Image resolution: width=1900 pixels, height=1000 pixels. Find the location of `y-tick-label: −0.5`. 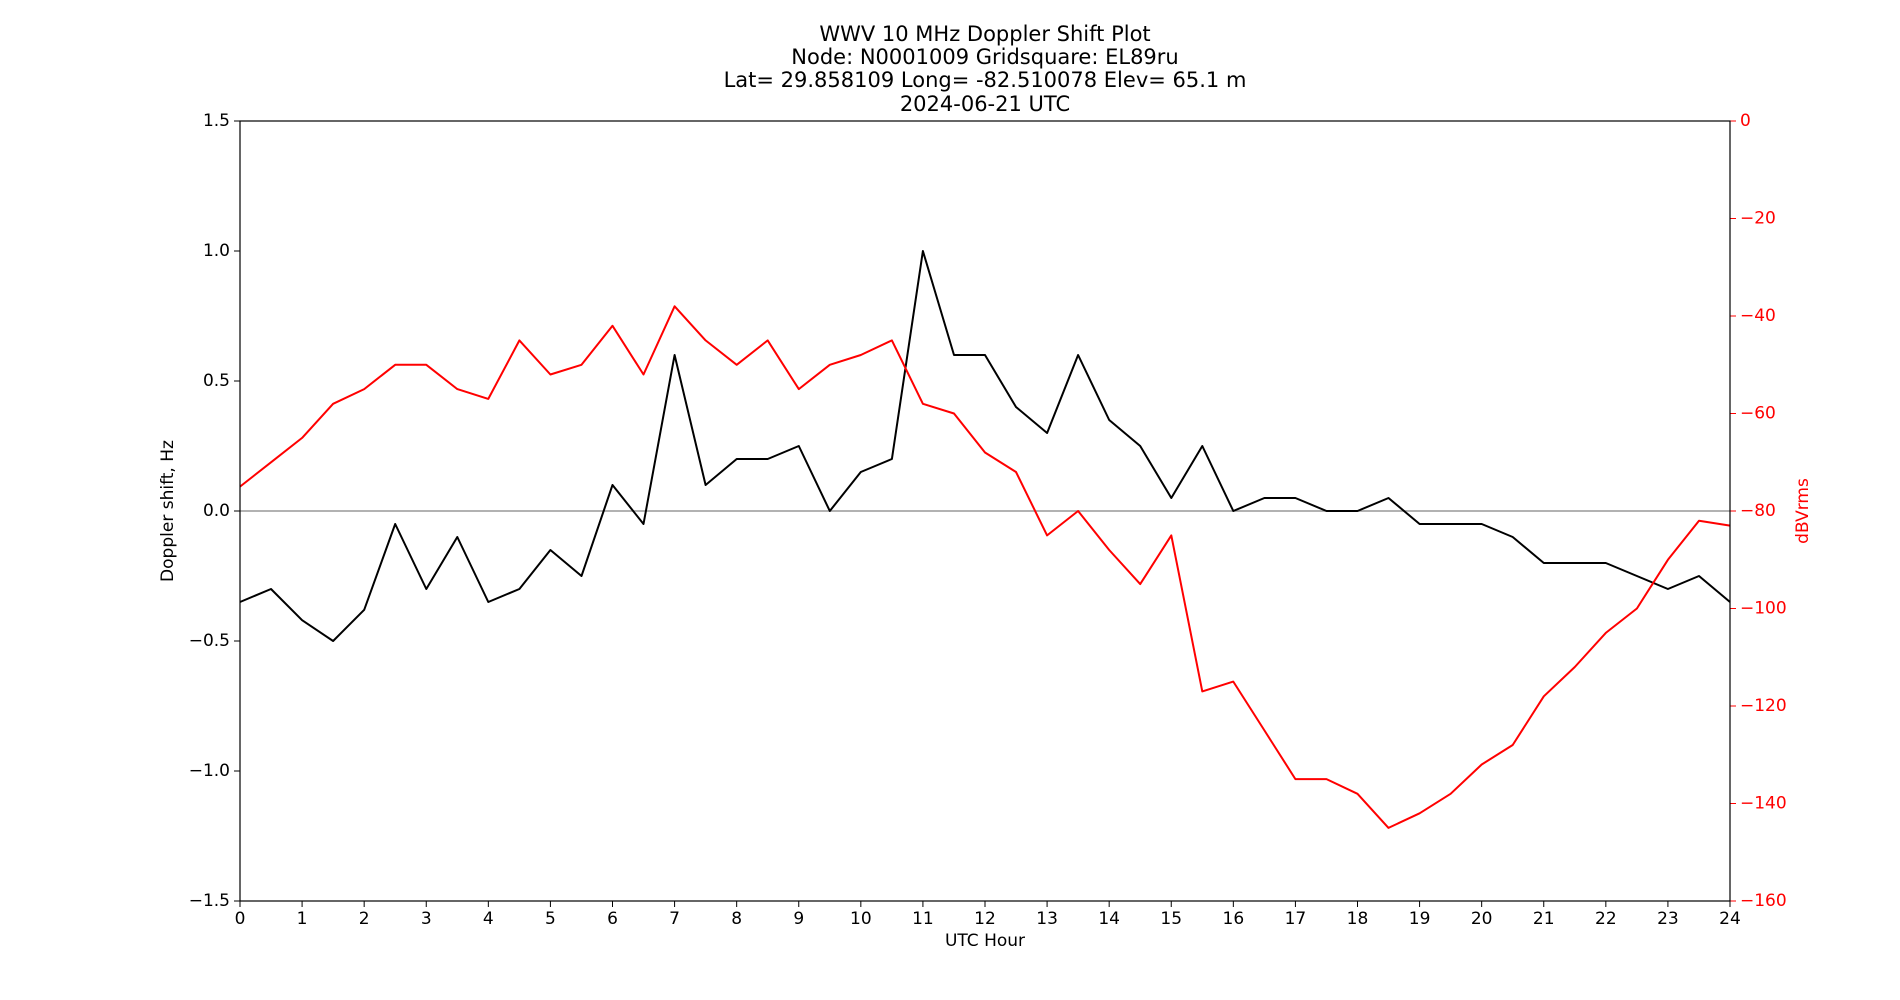

y-tick-label: −0.5 is located at coordinates (209, 641).